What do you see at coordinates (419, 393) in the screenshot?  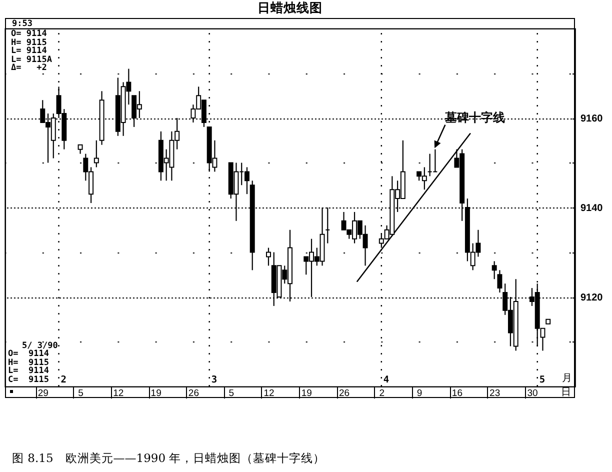 I see `x-tick-label: 9` at bounding box center [419, 393].